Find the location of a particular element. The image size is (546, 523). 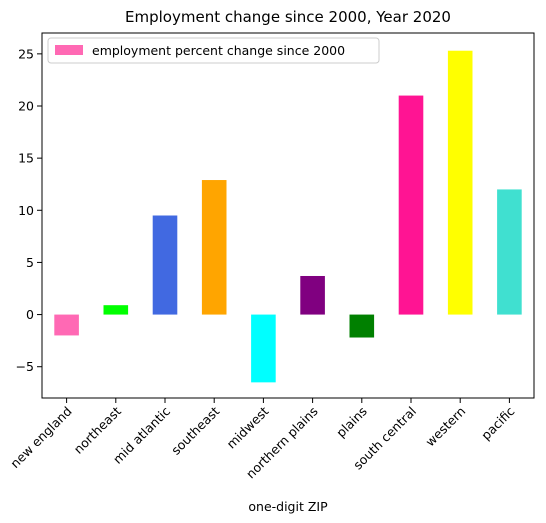

y-axis: −5 0 5 10 15 20 25 is located at coordinates (29, 210).